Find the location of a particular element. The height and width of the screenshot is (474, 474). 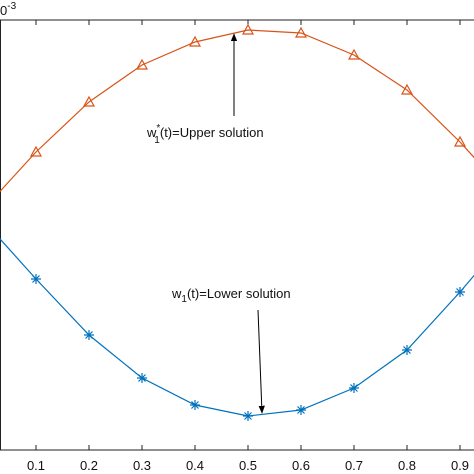

x-tick-label: 0.7 is located at coordinates (354, 465).